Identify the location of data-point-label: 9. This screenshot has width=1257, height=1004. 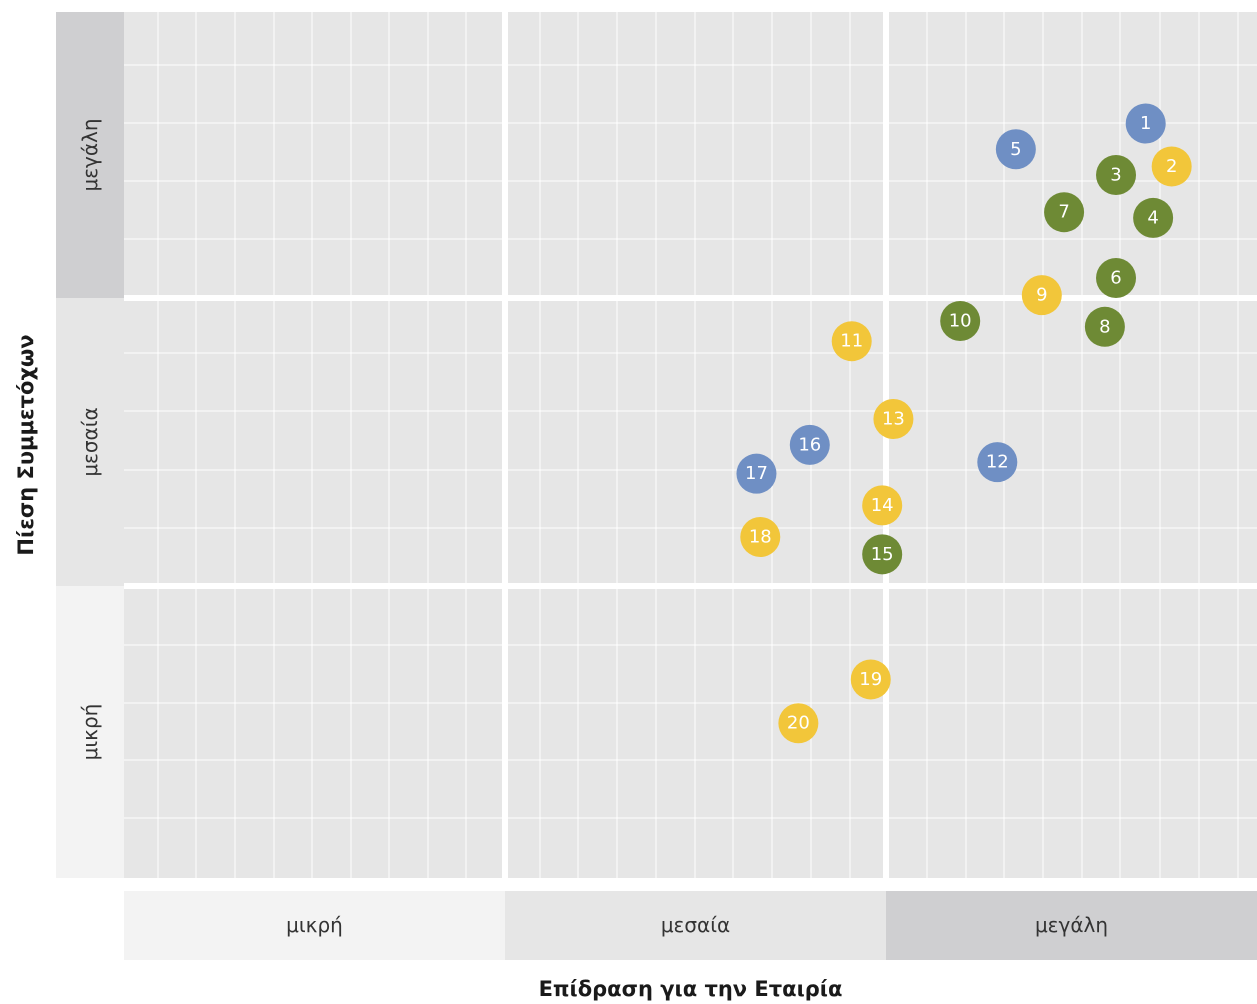
(1041, 295).